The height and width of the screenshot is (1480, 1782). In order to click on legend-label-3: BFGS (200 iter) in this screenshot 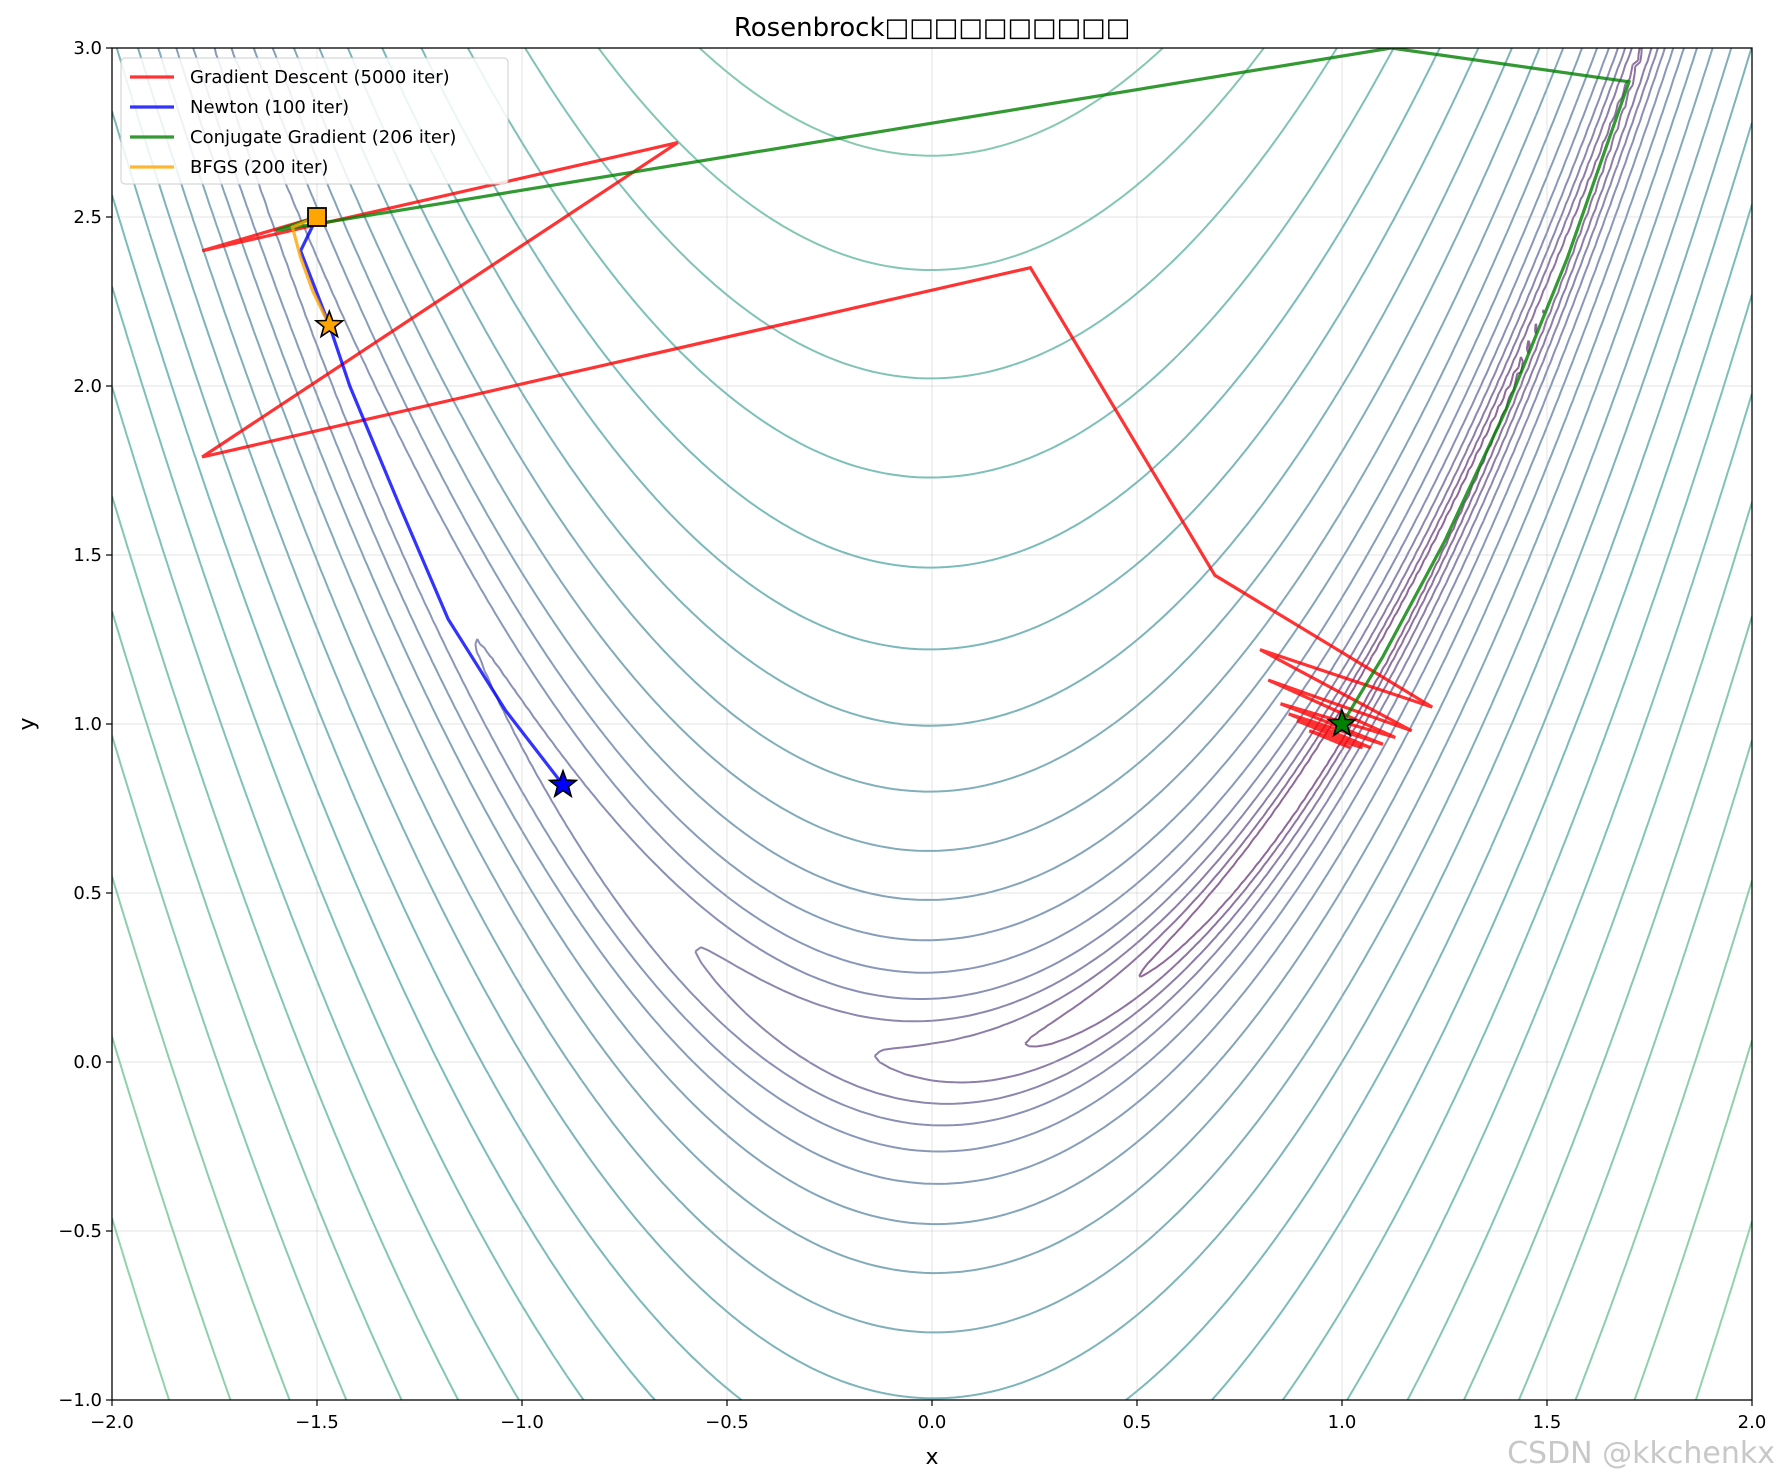, I will do `click(259, 167)`.